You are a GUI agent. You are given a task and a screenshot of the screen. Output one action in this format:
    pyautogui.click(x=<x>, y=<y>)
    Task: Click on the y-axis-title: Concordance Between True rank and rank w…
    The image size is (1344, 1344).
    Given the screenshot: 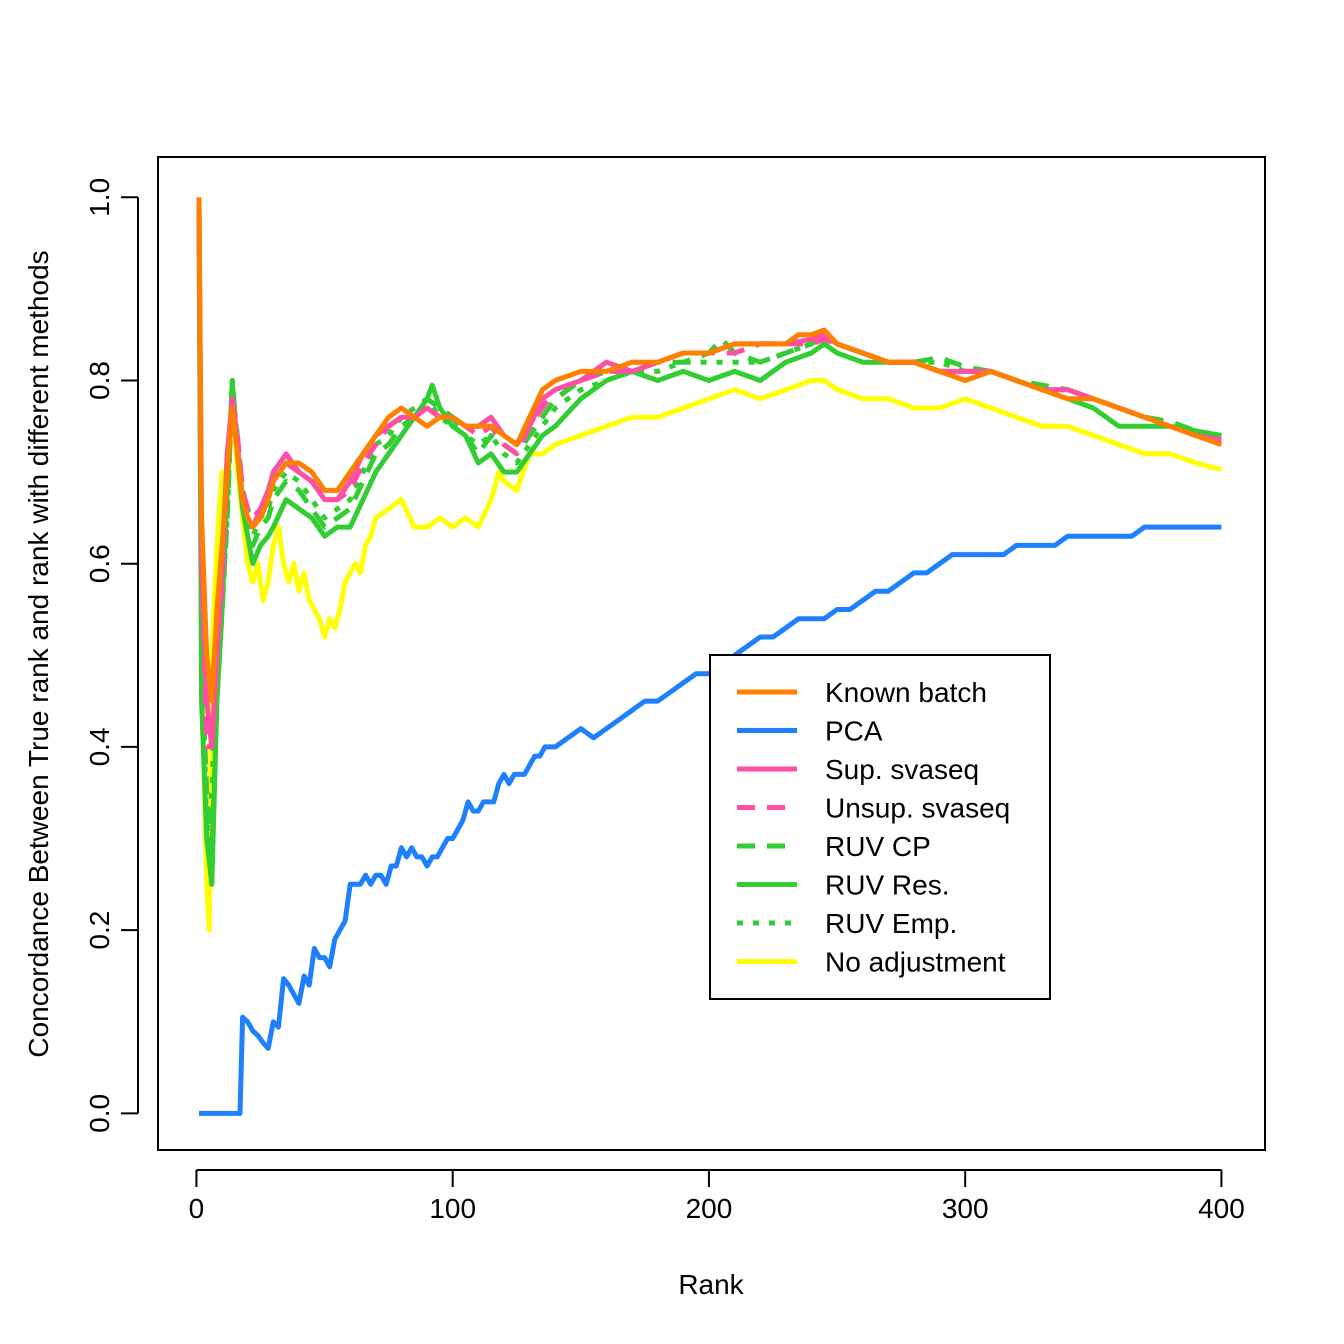 What is the action you would take?
    pyautogui.click(x=38, y=653)
    